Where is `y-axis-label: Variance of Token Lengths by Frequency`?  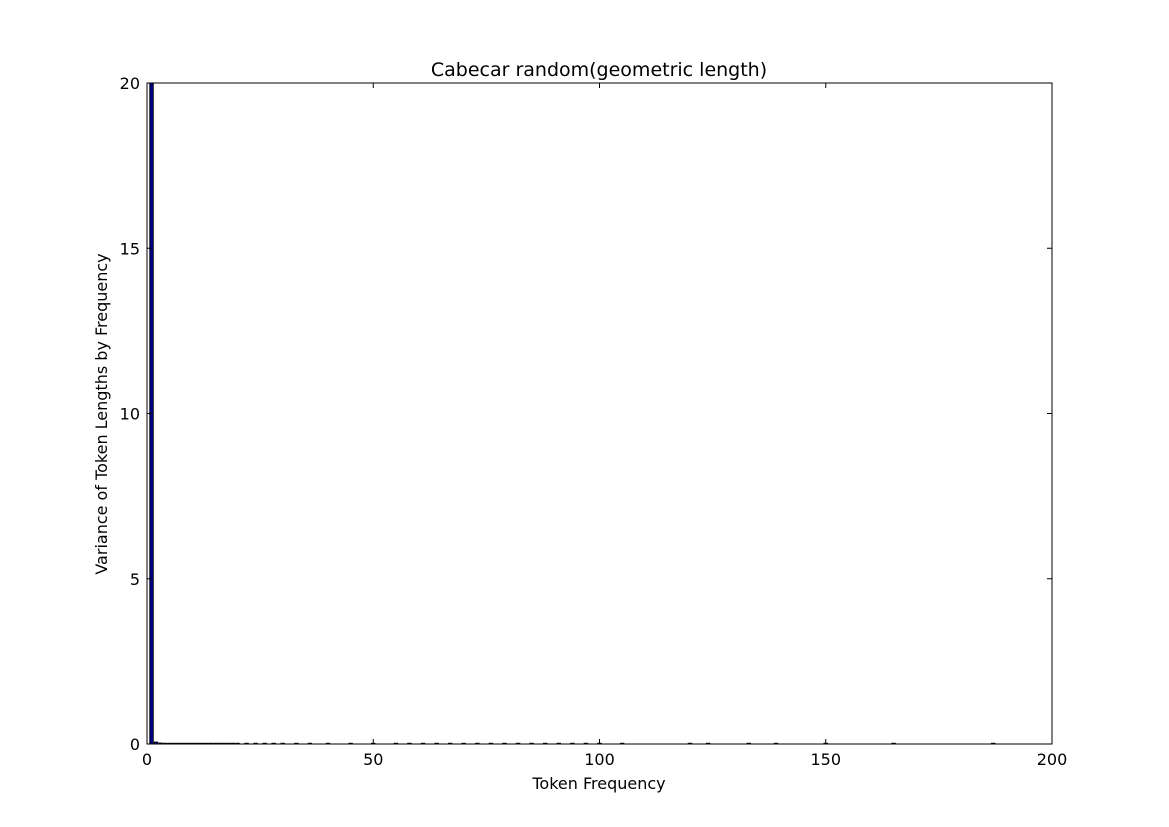 y-axis-label: Variance of Token Lengths by Frequency is located at coordinates (101, 413).